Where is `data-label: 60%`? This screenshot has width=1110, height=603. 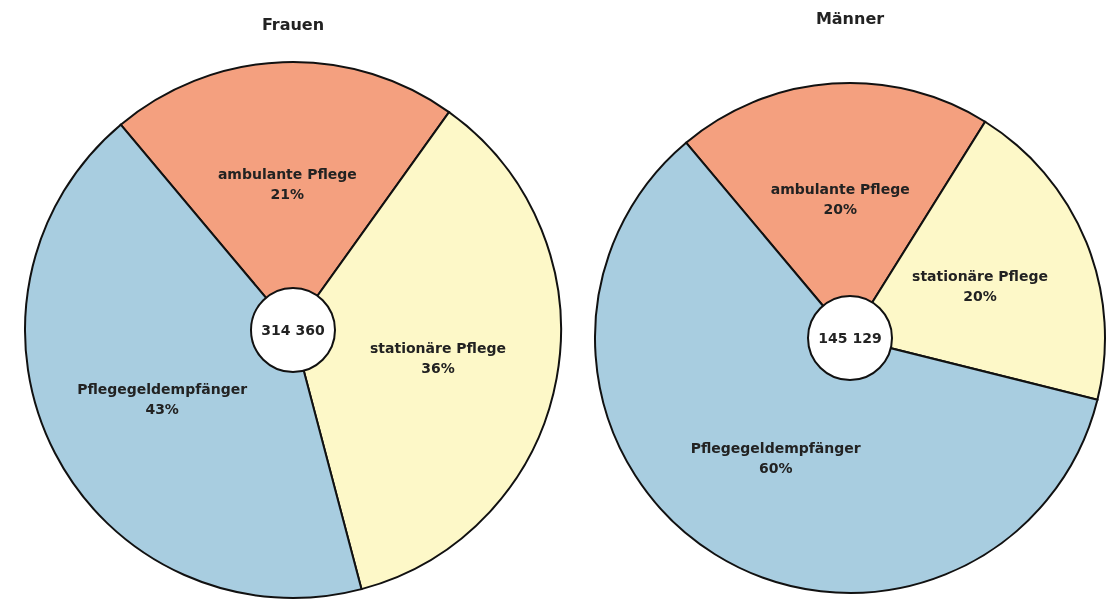
data-label: 60% is located at coordinates (775, 467).